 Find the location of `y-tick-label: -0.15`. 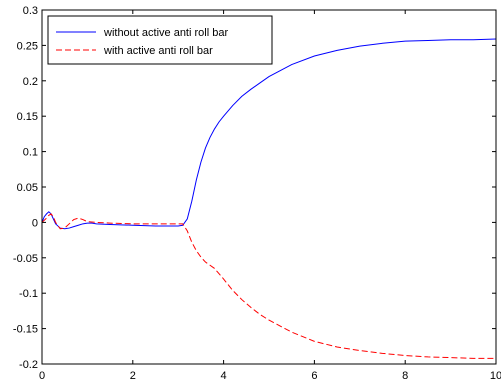

y-tick-label: -0.15 is located at coordinates (25, 330).